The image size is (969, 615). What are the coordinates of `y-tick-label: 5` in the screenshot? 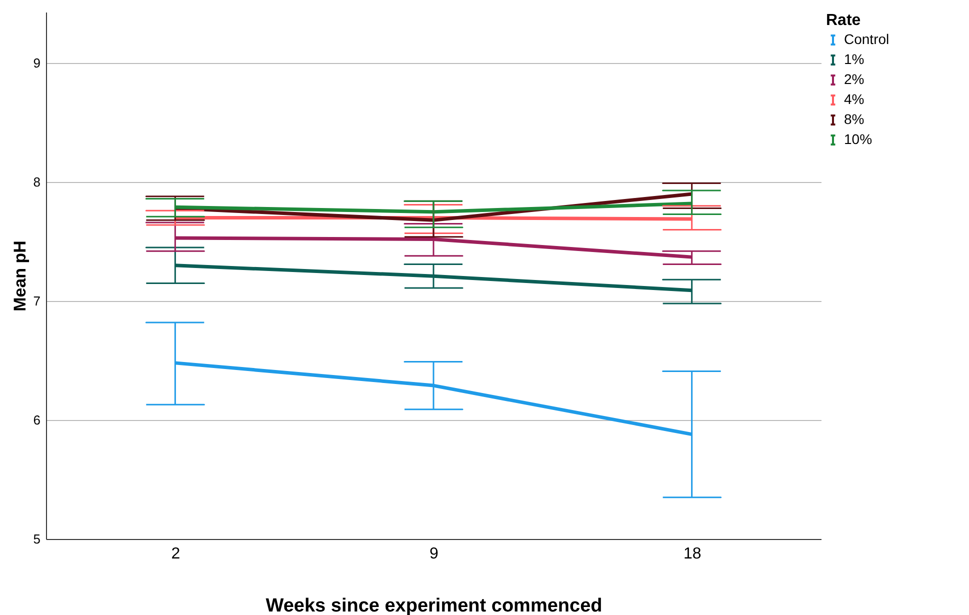 It's located at (36, 539).